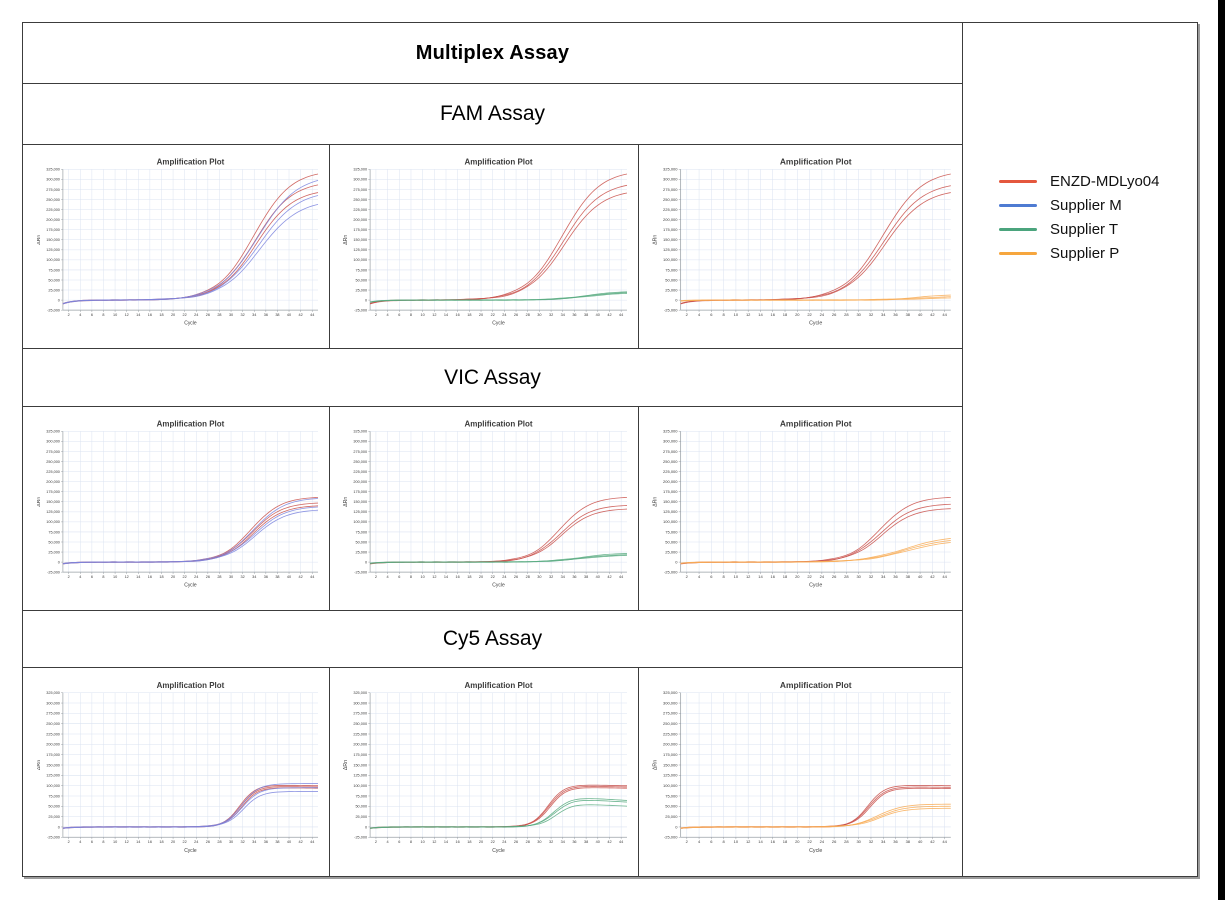  I want to click on y-tick-label: 250,000, so click(670, 723).